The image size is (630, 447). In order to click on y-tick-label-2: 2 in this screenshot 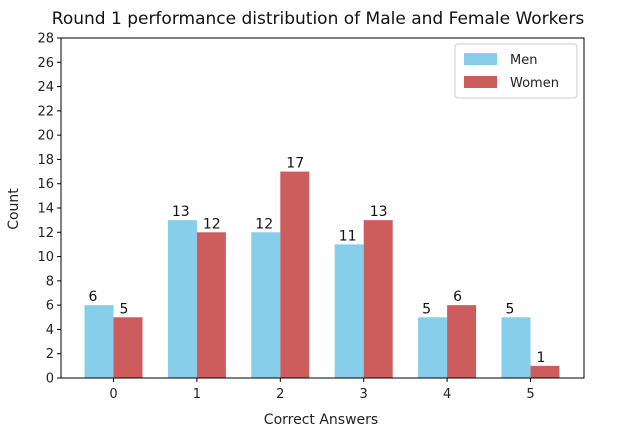, I will do `click(50, 354)`.